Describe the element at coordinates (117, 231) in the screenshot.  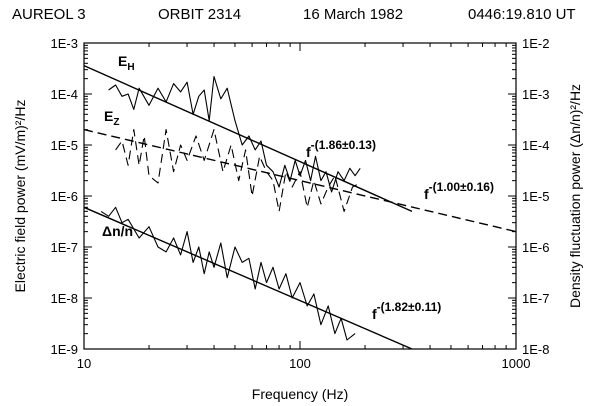
I see `label-density: Δn/n` at that location.